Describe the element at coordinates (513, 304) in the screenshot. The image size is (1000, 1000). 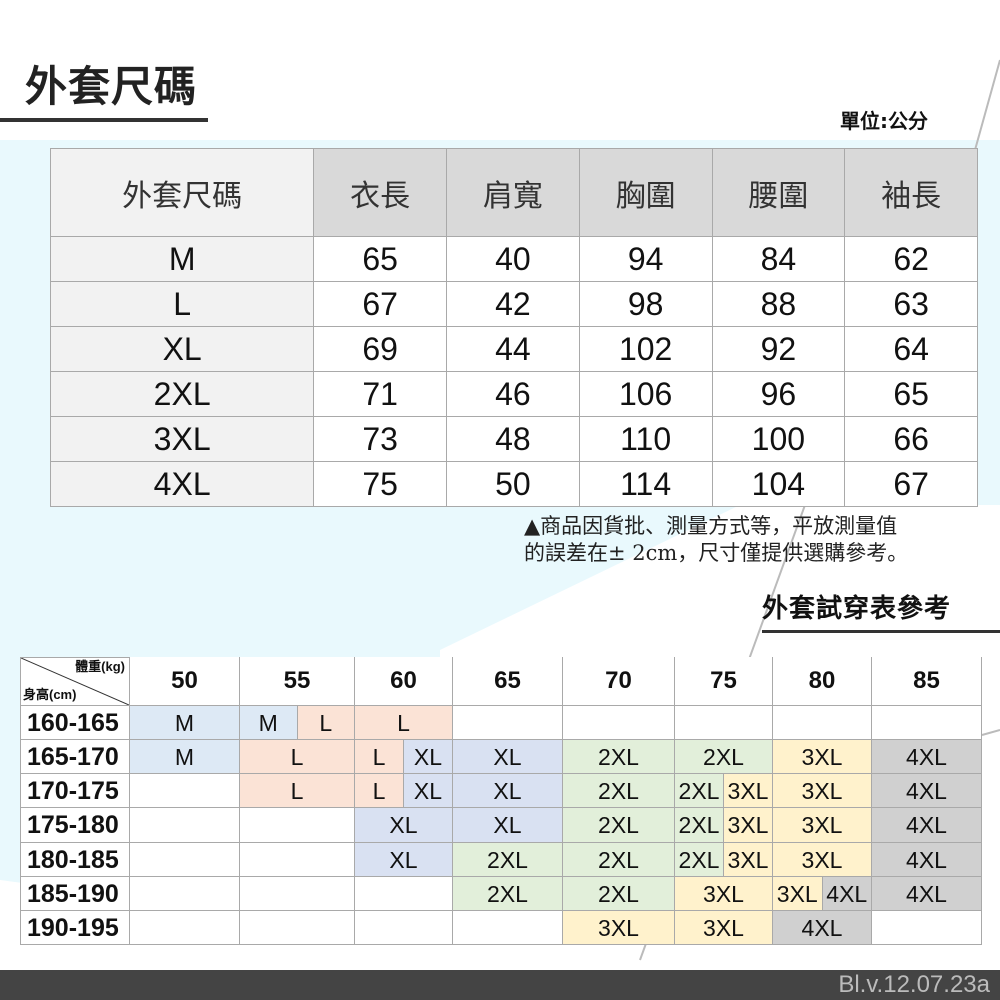
I see `measurement-cell: 42` at that location.